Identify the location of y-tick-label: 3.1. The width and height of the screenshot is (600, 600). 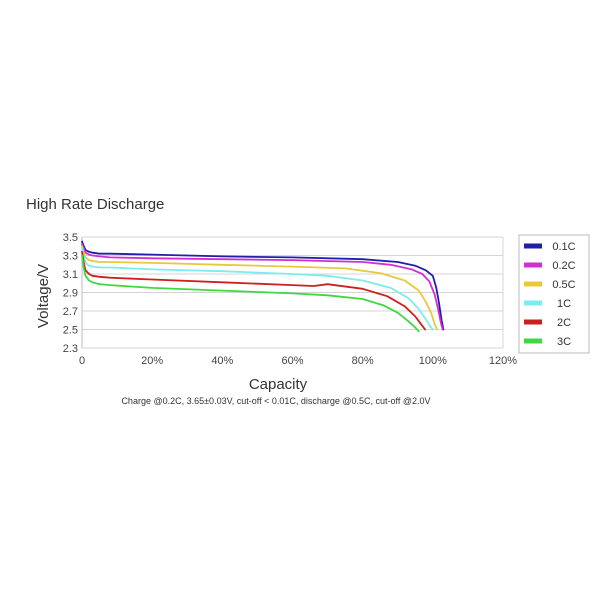
(70, 275).